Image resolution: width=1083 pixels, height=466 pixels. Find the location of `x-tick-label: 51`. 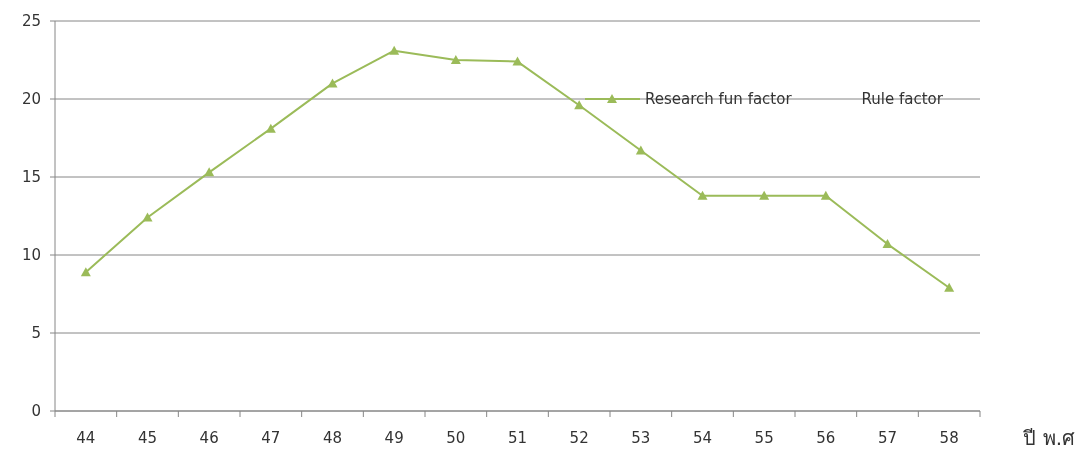

x-tick-label: 51 is located at coordinates (517, 438).